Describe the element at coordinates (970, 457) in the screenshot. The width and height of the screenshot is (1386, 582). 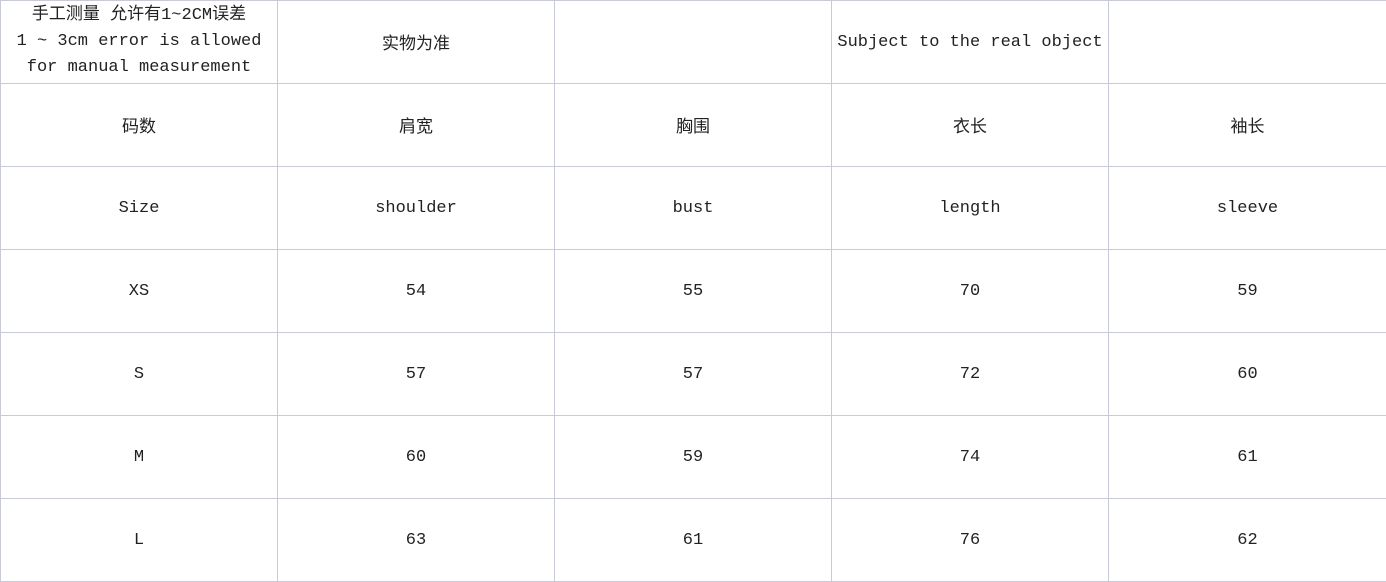
I see `value-cell: 74` at that location.